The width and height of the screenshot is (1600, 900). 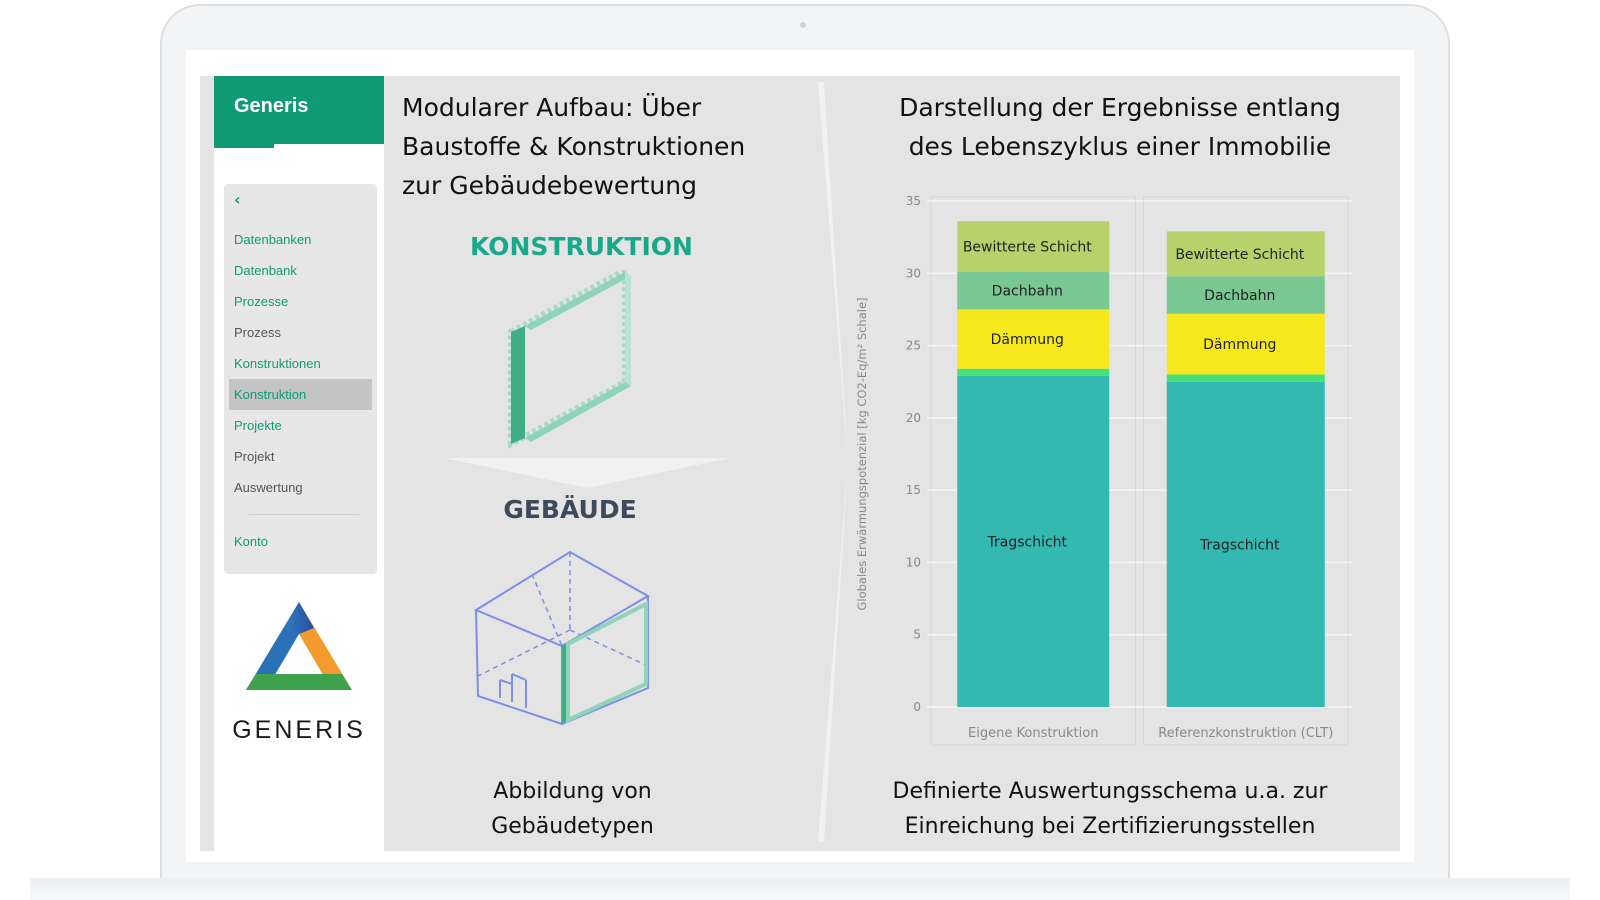 What do you see at coordinates (265, 270) in the screenshot?
I see `sidebar-item-datenbank: Datenbank` at bounding box center [265, 270].